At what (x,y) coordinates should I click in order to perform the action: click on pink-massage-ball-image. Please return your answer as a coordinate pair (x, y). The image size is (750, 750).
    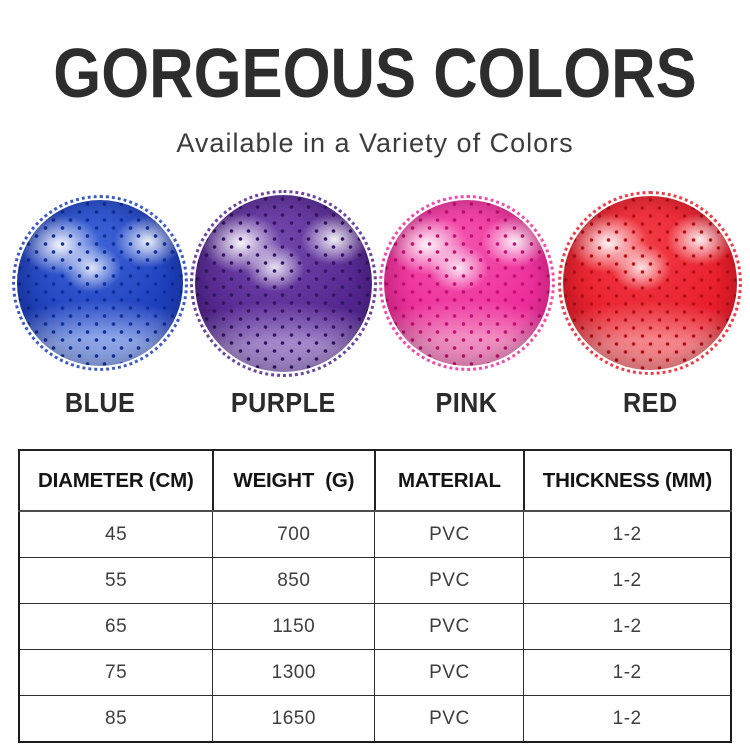
    Looking at the image, I should click on (466, 283).